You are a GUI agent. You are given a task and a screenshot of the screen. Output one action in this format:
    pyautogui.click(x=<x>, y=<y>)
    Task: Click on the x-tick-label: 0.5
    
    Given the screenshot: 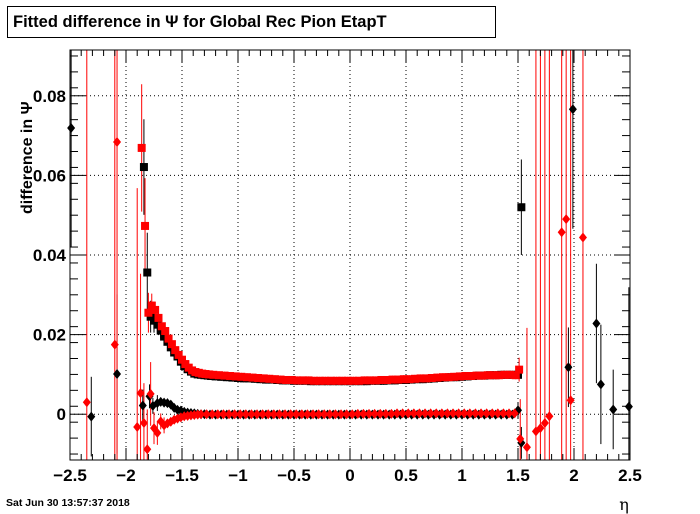 What is the action you would take?
    pyautogui.click(x=406, y=475)
    